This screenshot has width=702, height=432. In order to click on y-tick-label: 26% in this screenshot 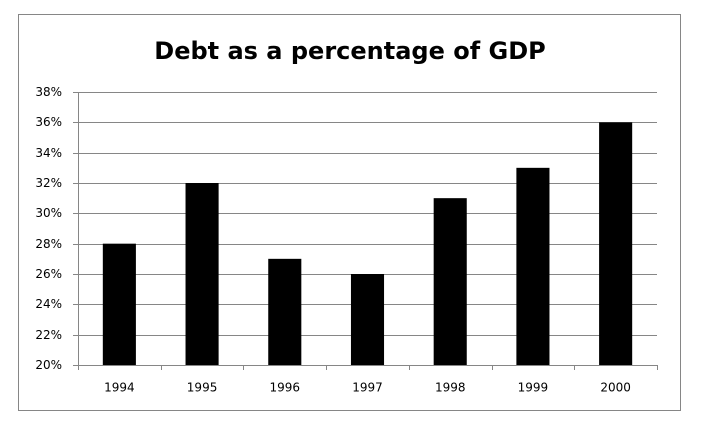, I will do `click(48, 274)`.